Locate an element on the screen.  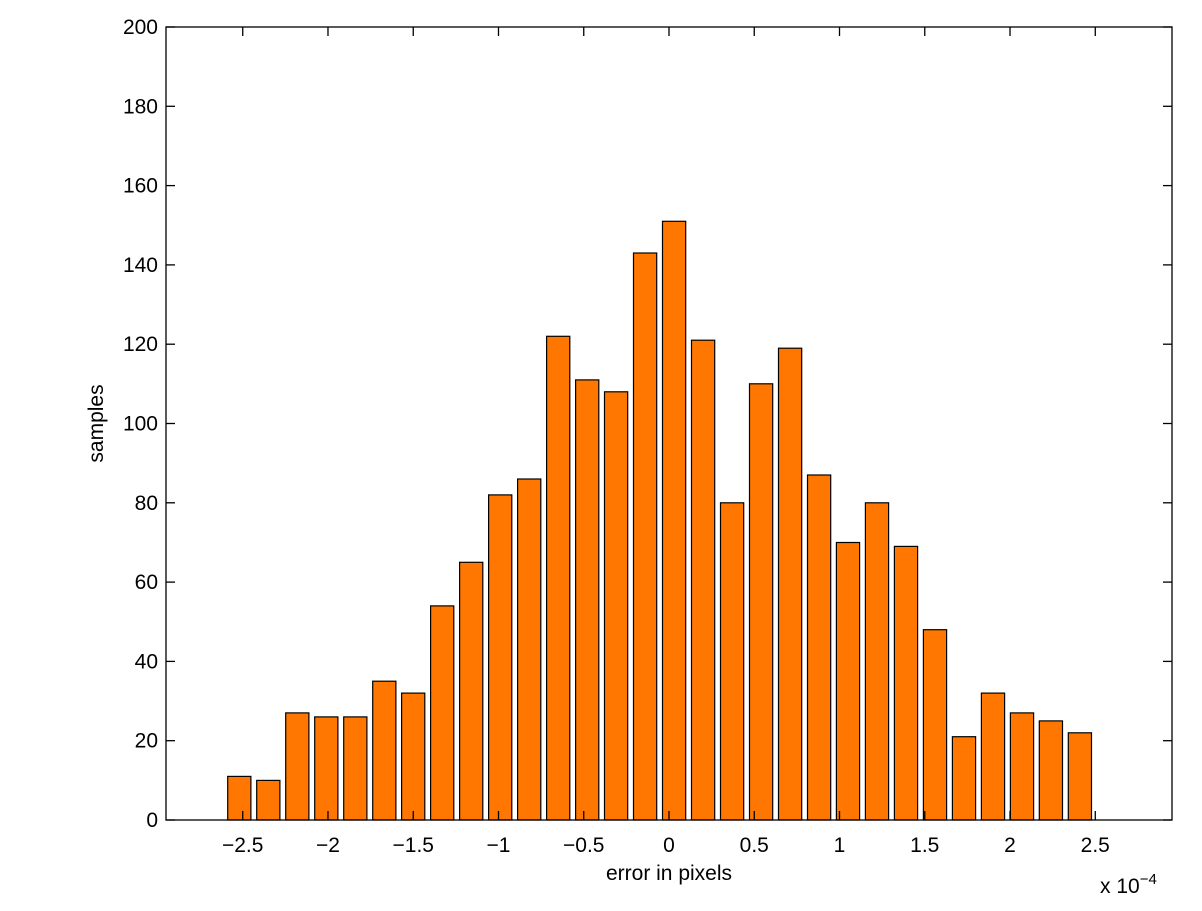
x-tick-label: 2 is located at coordinates (1010, 845).